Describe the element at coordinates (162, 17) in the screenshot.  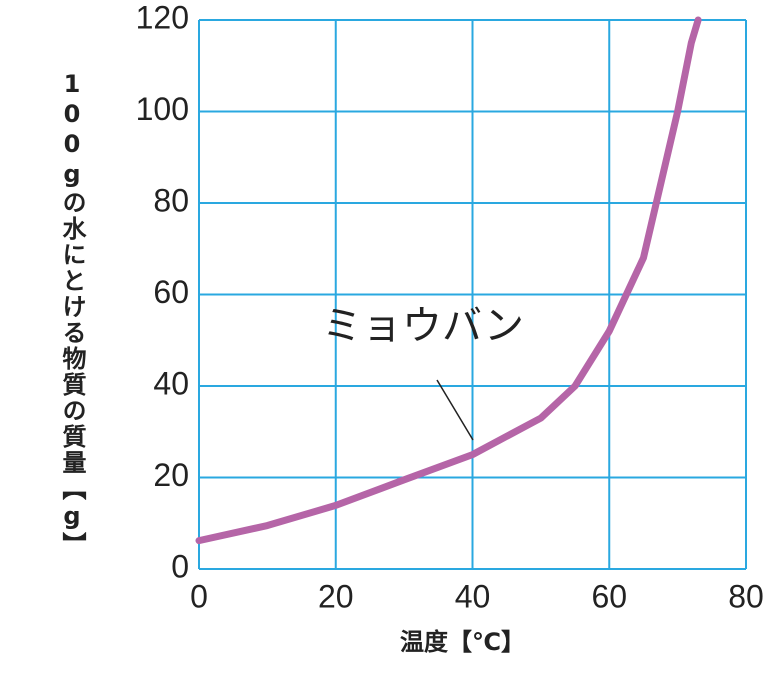
I see `y-tick-label: 120` at that location.